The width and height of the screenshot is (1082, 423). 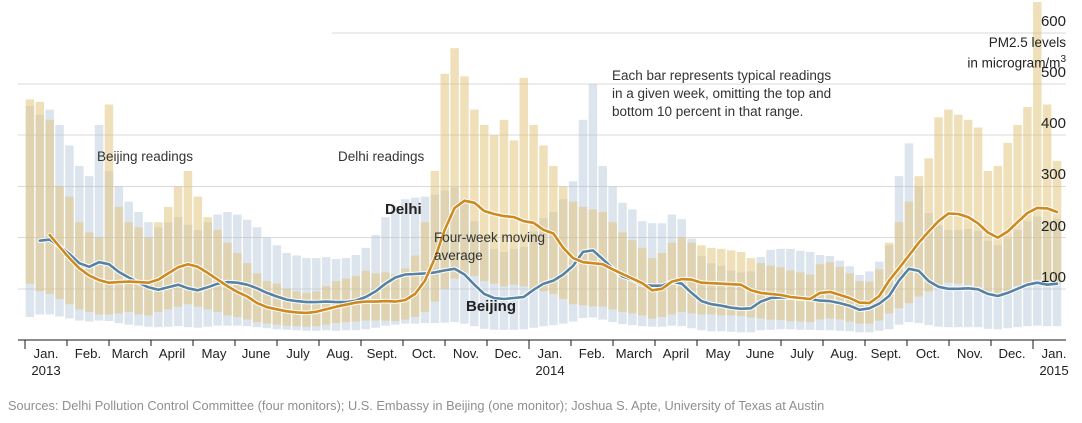 What do you see at coordinates (214, 353) in the screenshot?
I see `x-axis-month-label: May` at bounding box center [214, 353].